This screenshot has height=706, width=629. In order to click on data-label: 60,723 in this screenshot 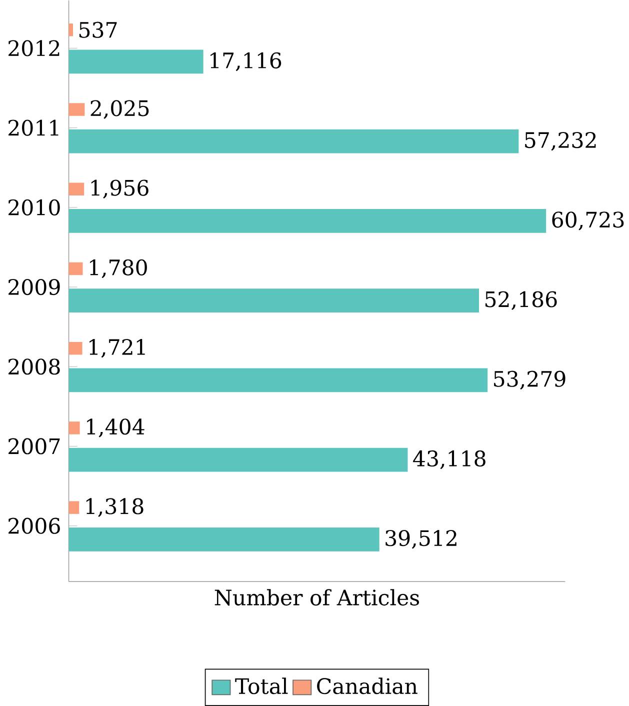, I will do `click(588, 221)`.